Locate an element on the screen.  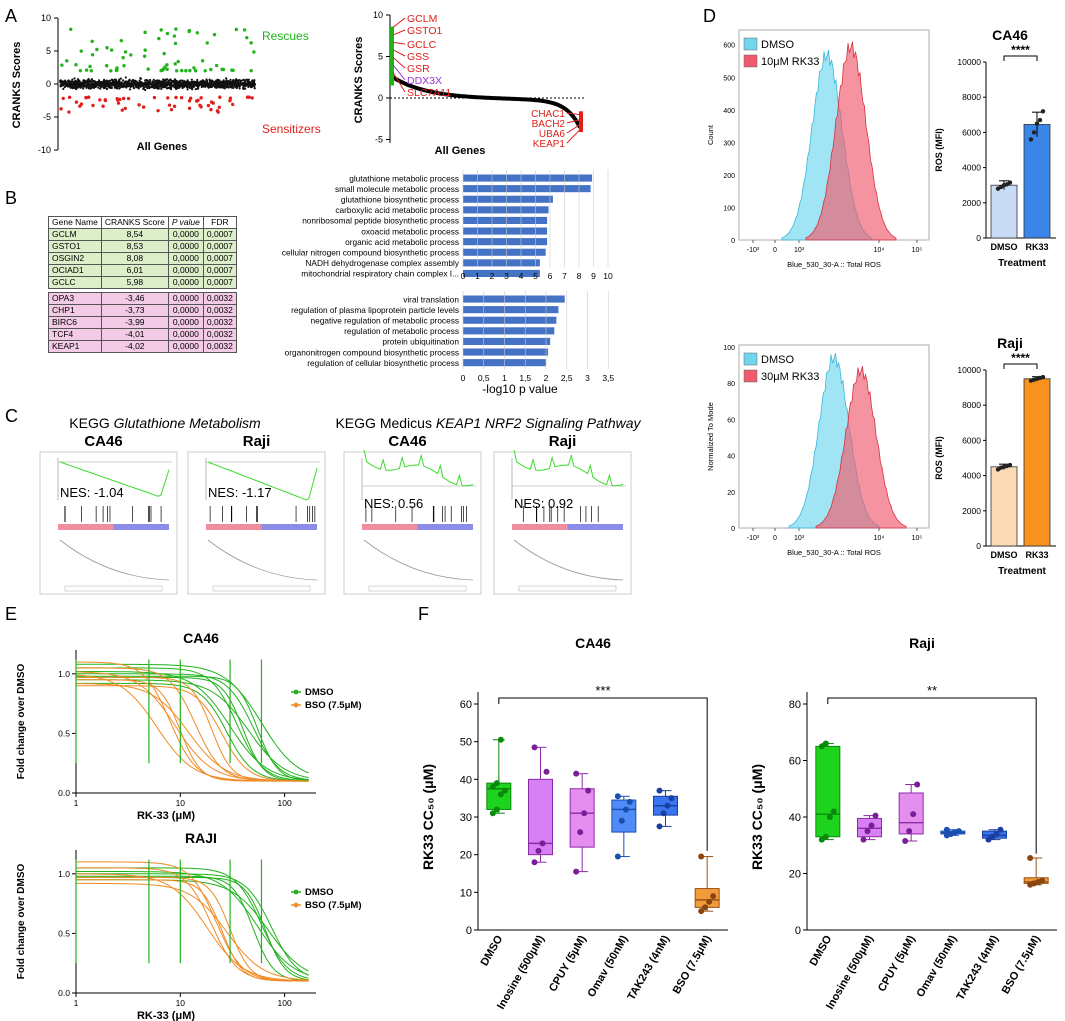
table-cell: 0,0007 is located at coordinates (219, 246).